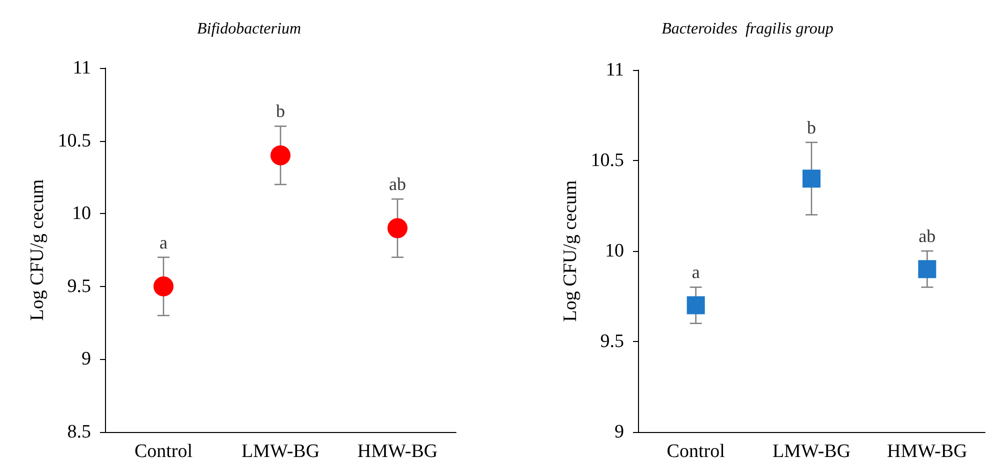 The width and height of the screenshot is (997, 468). I want to click on chart-title: Bacteroides fragilis group, so click(748, 29).